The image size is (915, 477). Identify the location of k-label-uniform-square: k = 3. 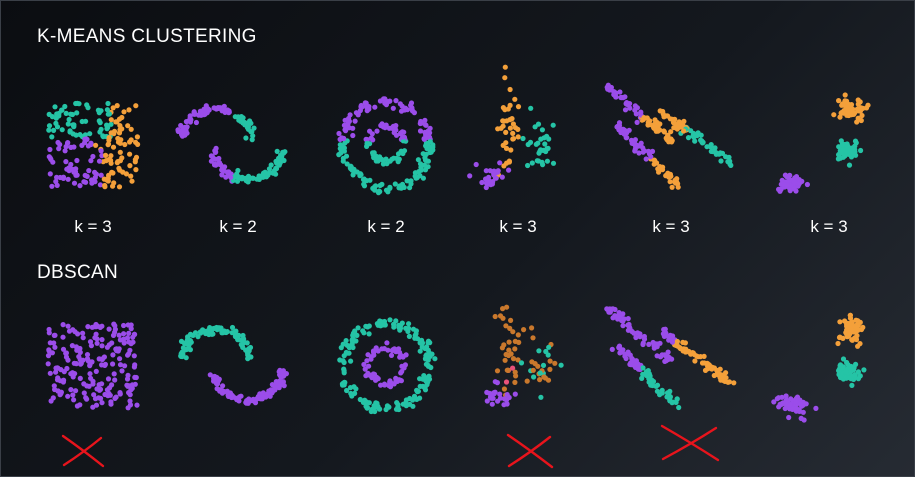
(93, 226).